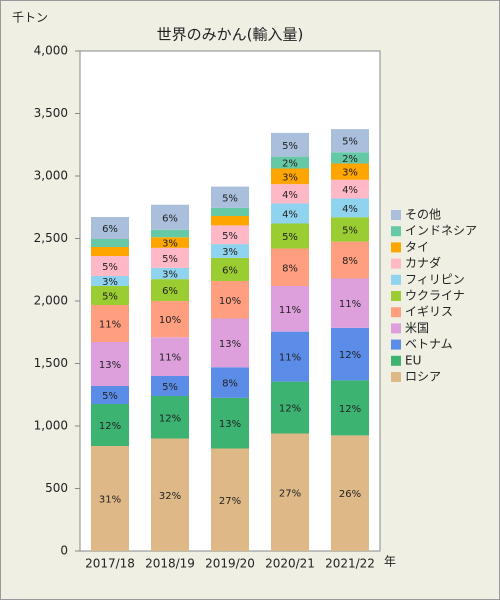  Describe the element at coordinates (51, 363) in the screenshot. I see `y-tick-label: 1,500` at that location.